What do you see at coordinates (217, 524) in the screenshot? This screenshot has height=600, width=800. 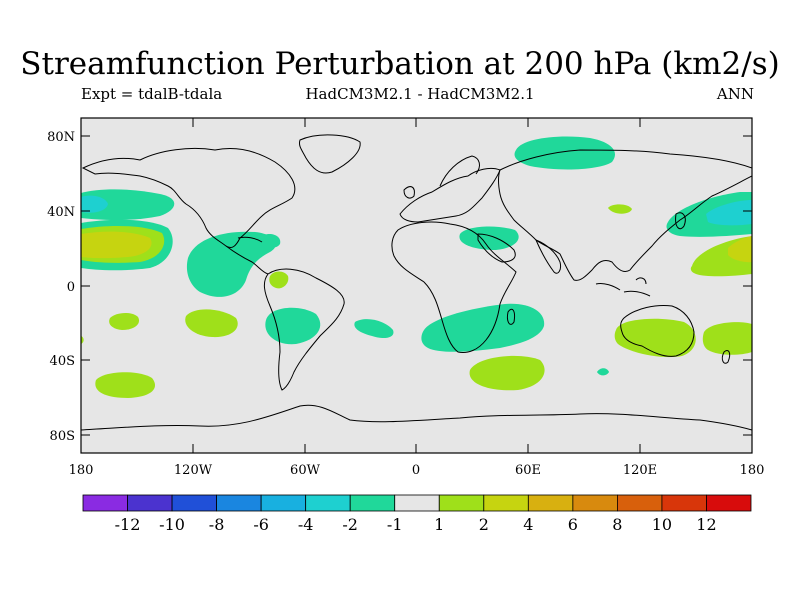 I see `colorbar-label: -8` at bounding box center [217, 524].